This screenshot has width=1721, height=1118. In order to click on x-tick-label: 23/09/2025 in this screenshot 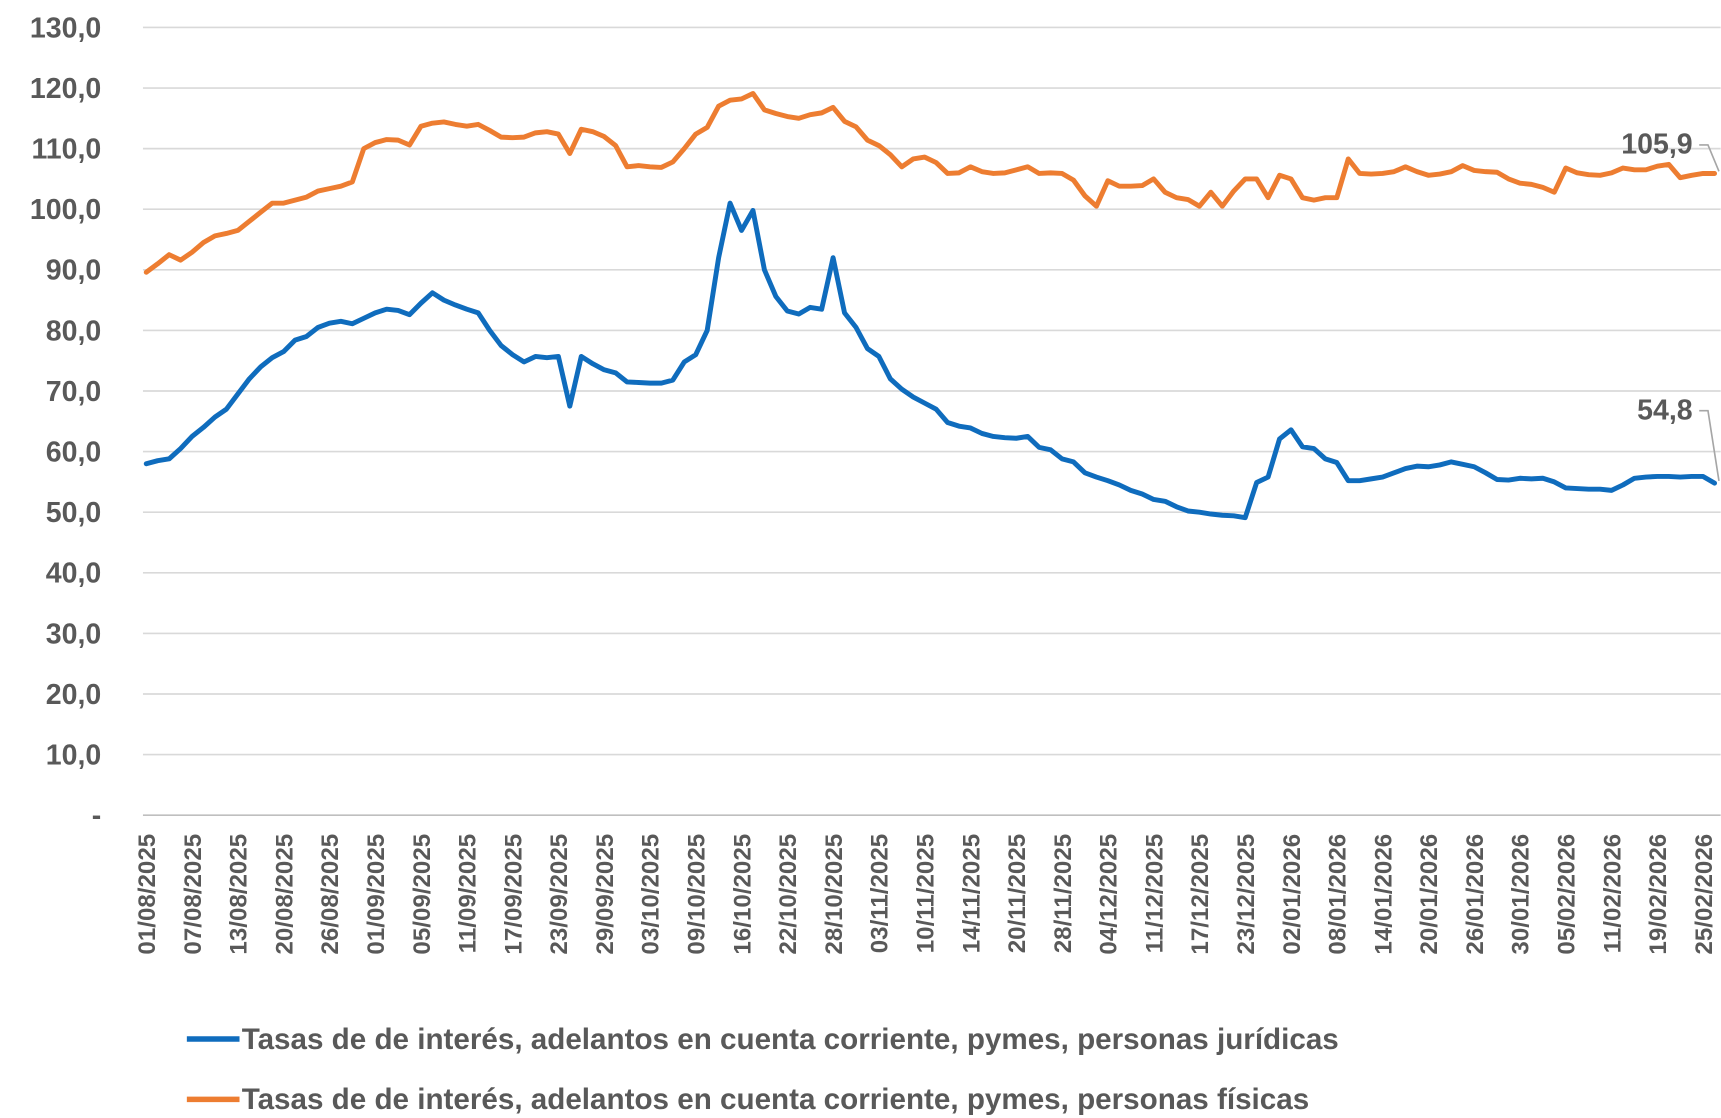, I will do `click(559, 894)`.